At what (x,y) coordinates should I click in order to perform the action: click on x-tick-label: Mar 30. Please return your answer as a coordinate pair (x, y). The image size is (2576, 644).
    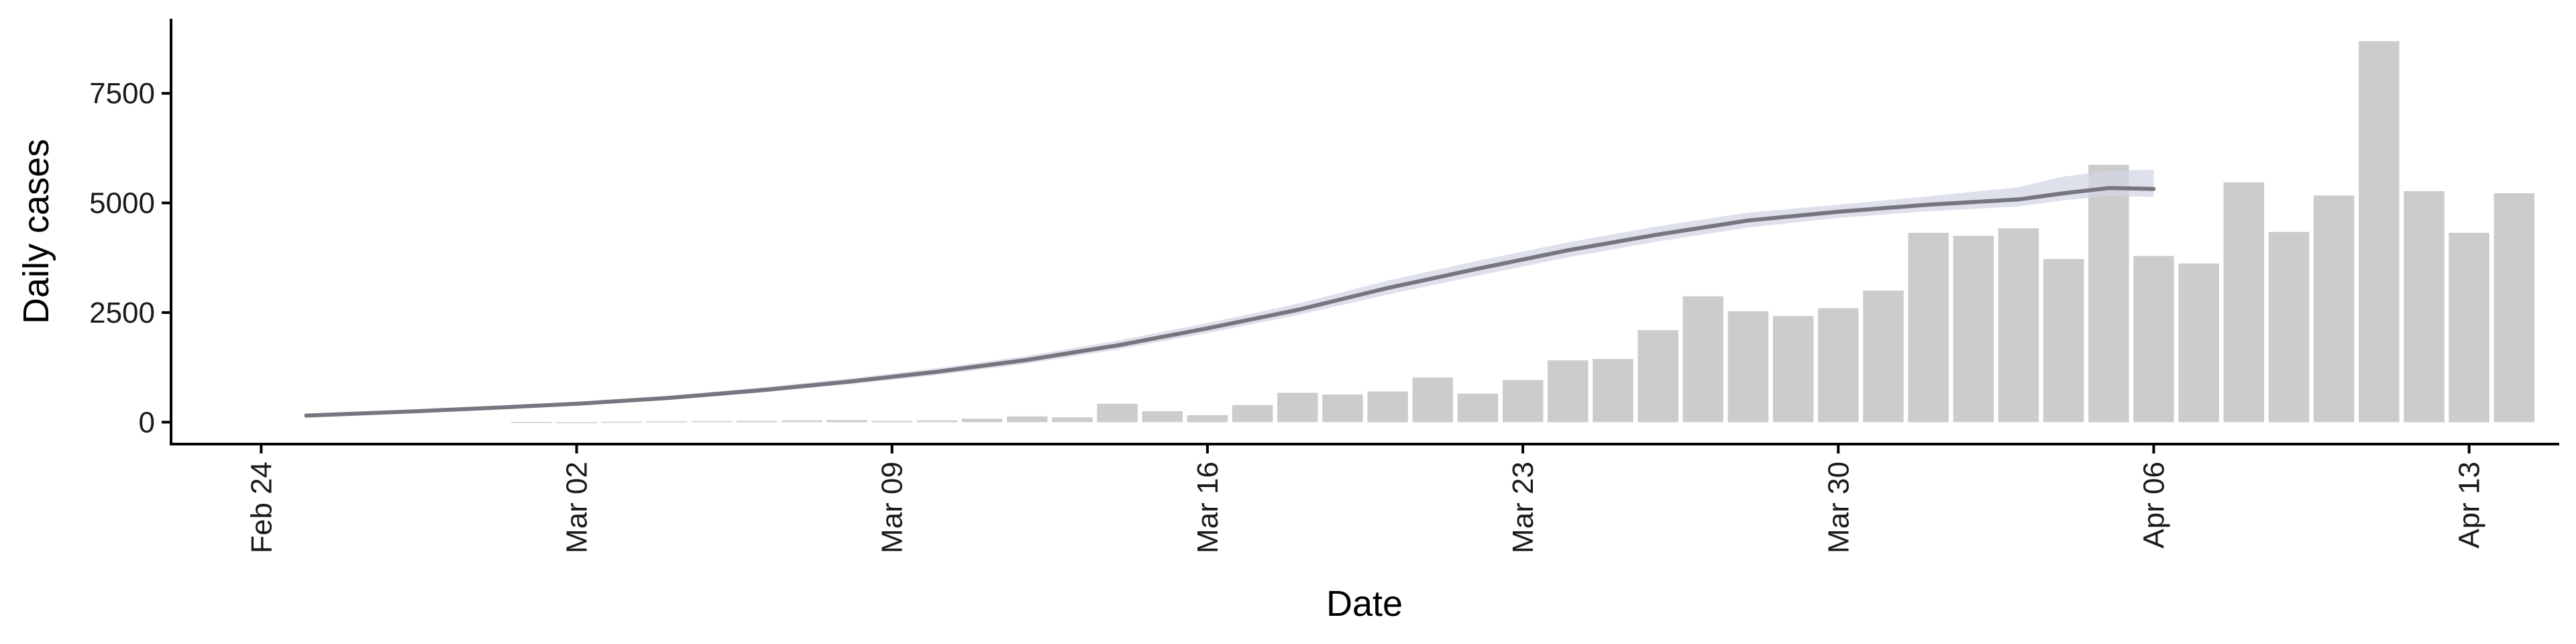
    Looking at the image, I should click on (1838, 507).